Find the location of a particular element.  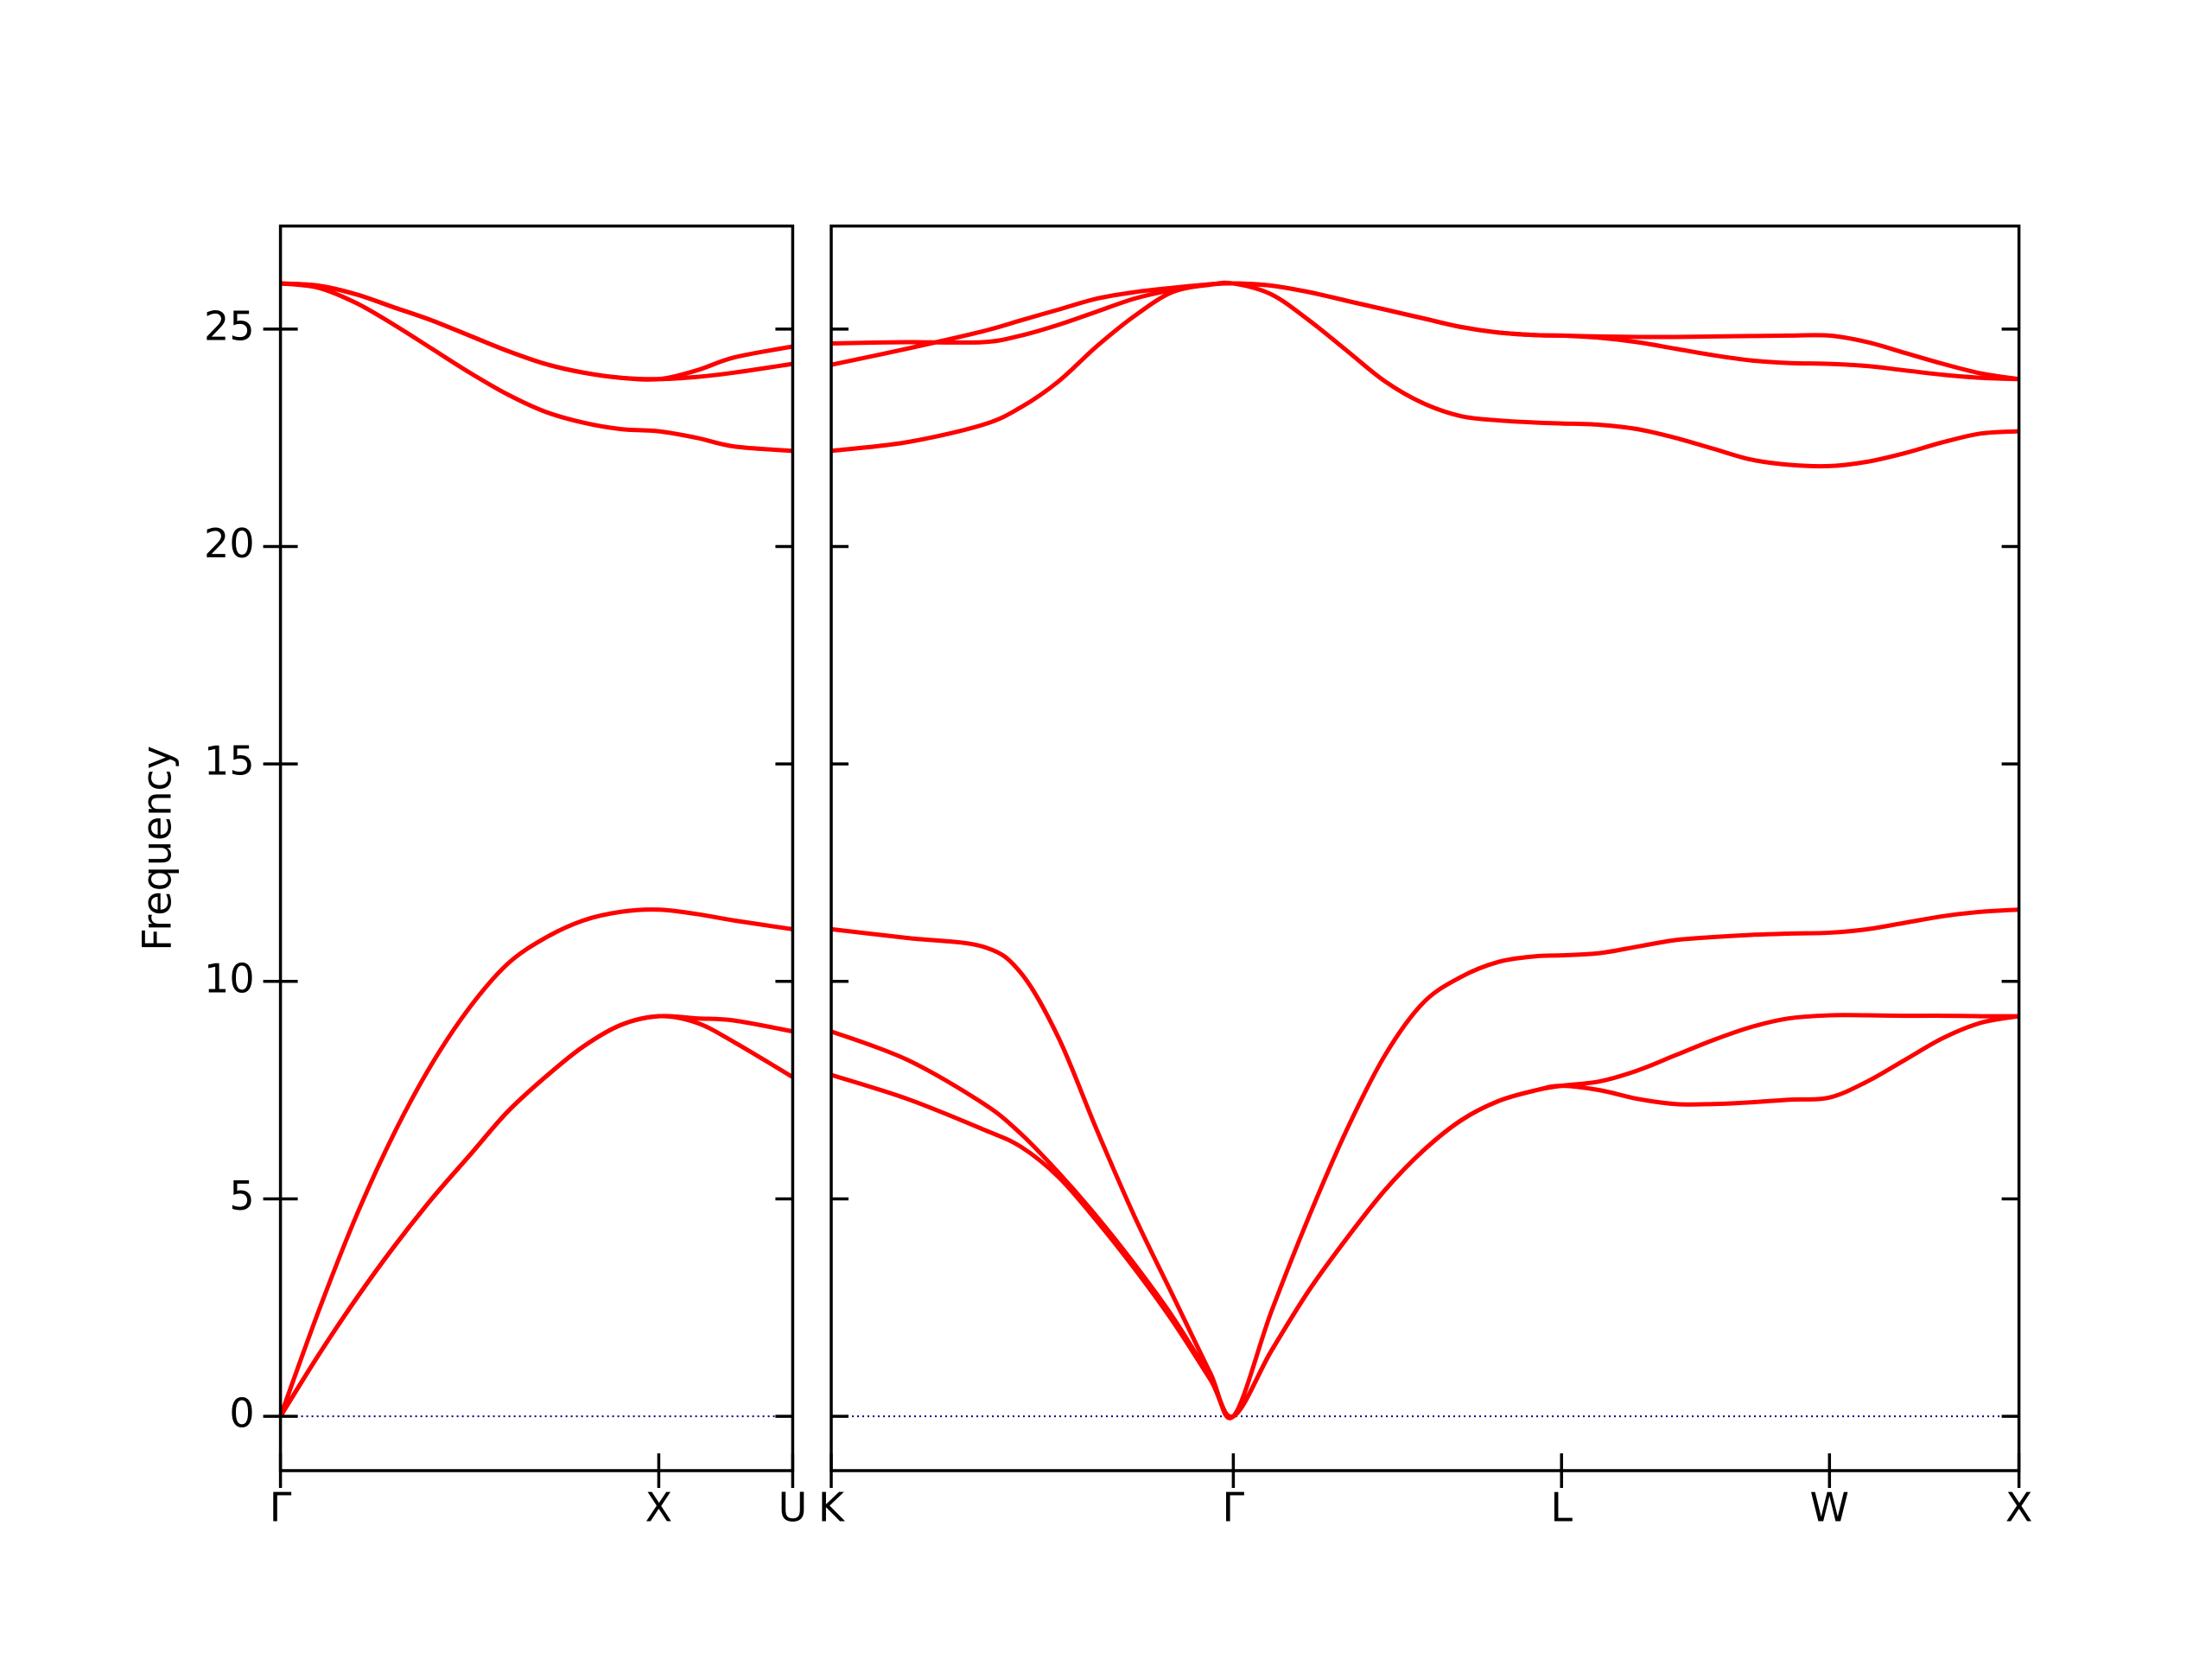

y-tick-label: 15 is located at coordinates (230, 761).